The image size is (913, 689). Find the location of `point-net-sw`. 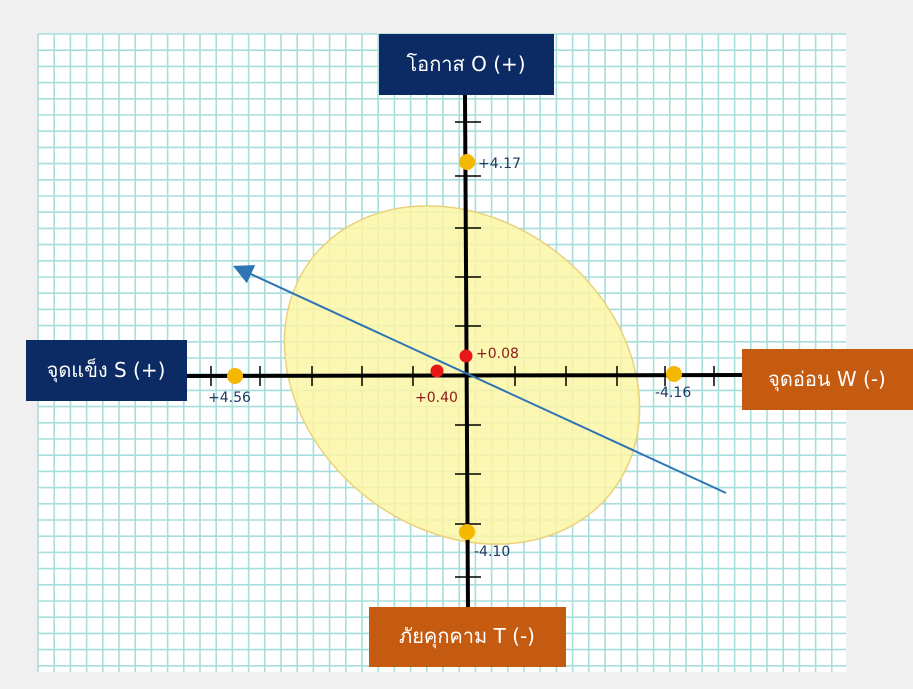

point-net-sw is located at coordinates (437, 371).